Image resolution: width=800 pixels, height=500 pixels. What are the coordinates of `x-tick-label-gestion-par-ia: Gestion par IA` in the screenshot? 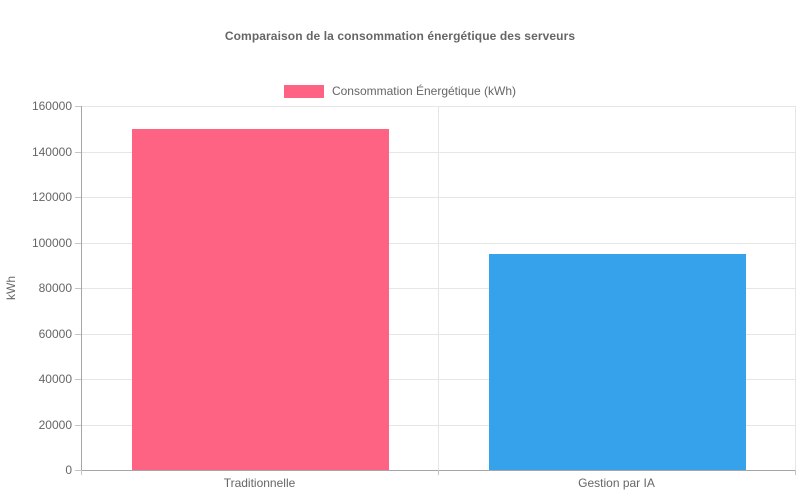 It's located at (616, 483).